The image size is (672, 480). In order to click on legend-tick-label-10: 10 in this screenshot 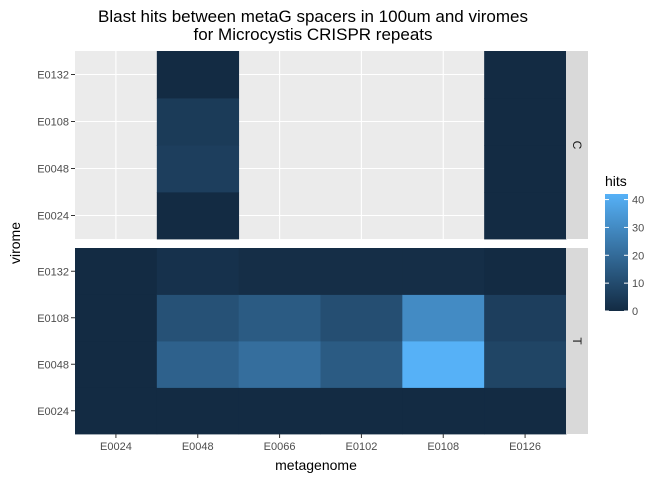, I will do `click(638, 284)`.